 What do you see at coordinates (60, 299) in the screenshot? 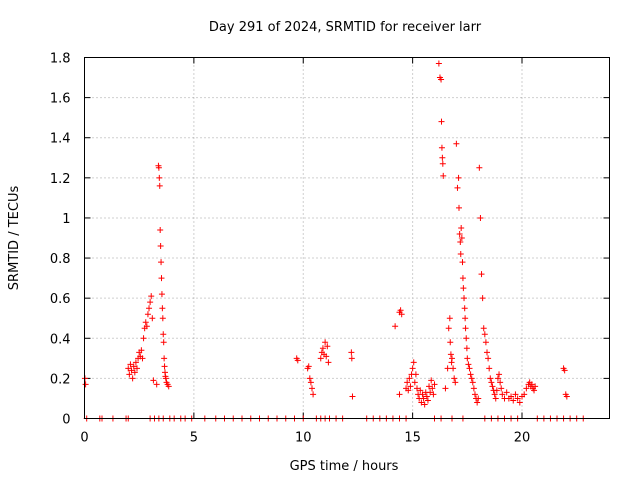
I see `y-tick-label: 0.6` at bounding box center [60, 299].